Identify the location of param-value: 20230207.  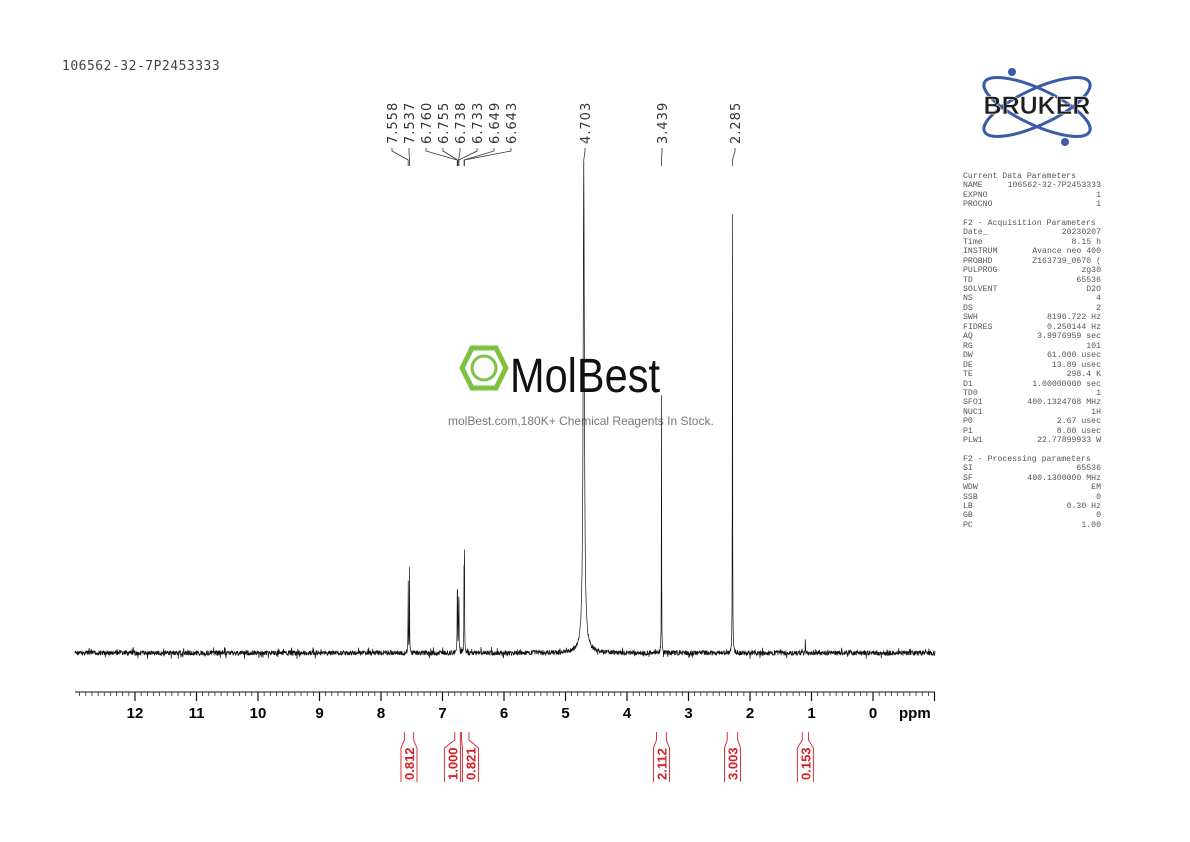
(1081, 233).